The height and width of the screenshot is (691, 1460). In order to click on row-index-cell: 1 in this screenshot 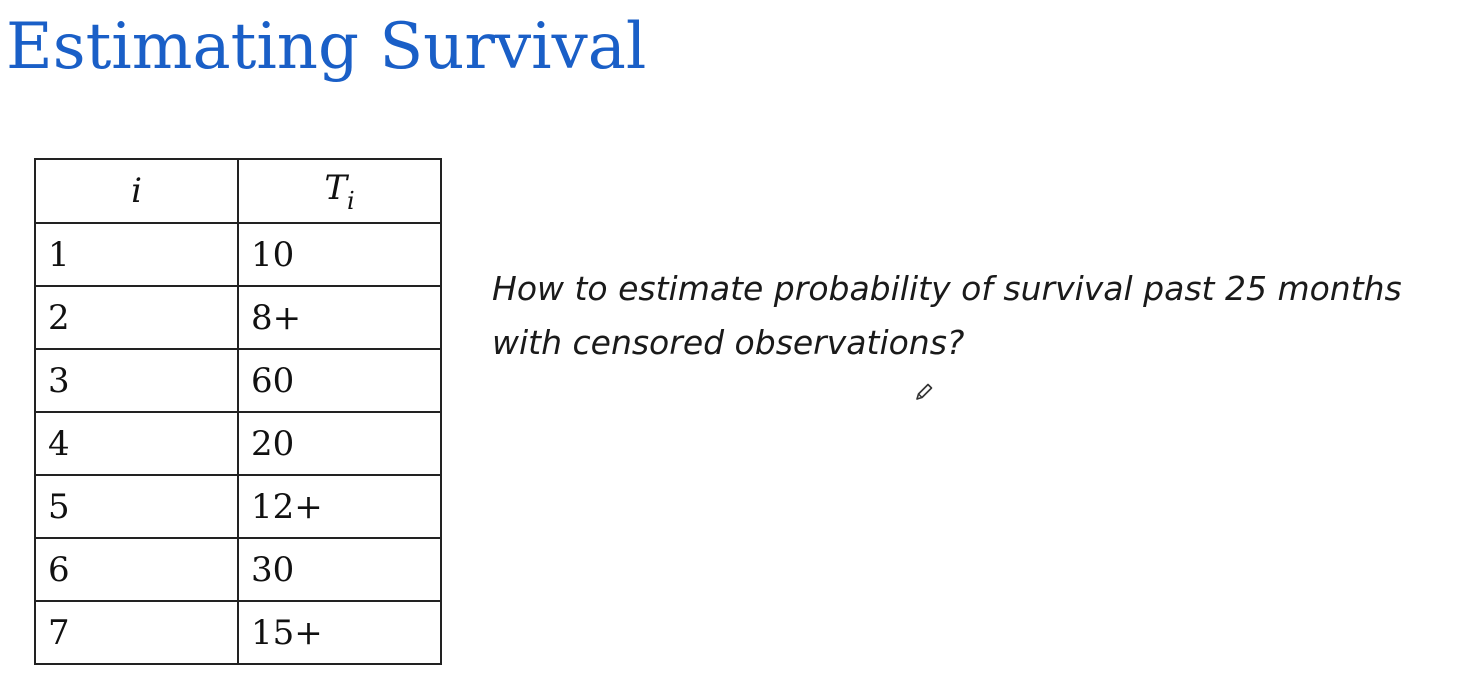, I will do `click(136, 254)`.